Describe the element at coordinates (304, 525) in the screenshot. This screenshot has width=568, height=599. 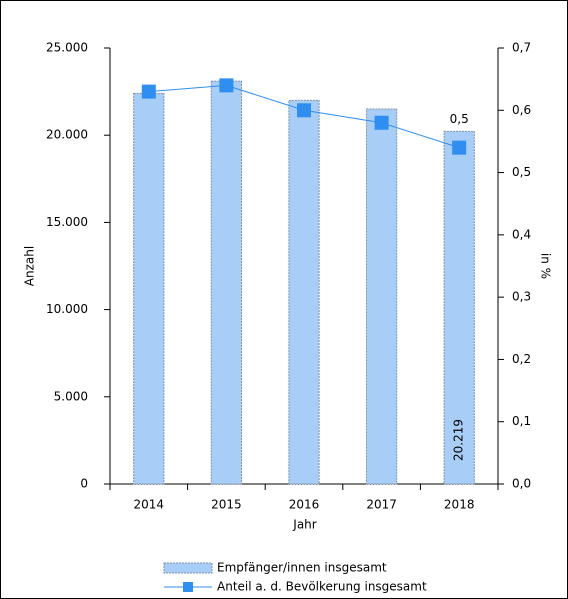
I see `x-axis-label: Jahr` at that location.